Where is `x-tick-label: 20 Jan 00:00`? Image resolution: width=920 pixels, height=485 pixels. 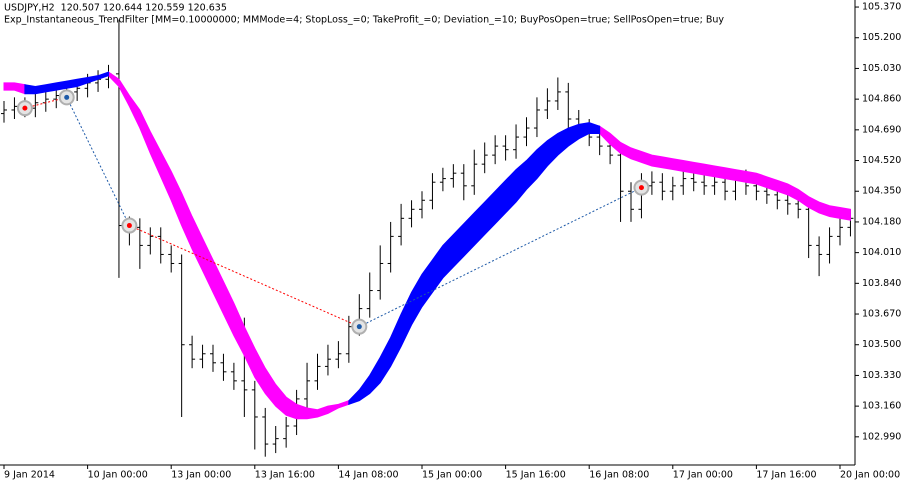
x-tick-label: 20 Jan 00:00 is located at coordinates (870, 475).